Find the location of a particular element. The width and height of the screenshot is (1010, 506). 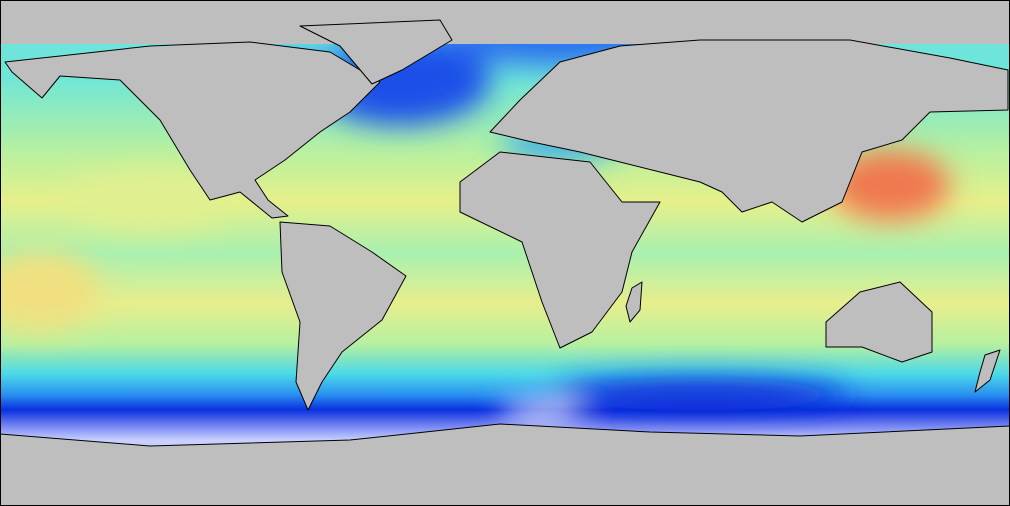

south-america is located at coordinates (343, 316).